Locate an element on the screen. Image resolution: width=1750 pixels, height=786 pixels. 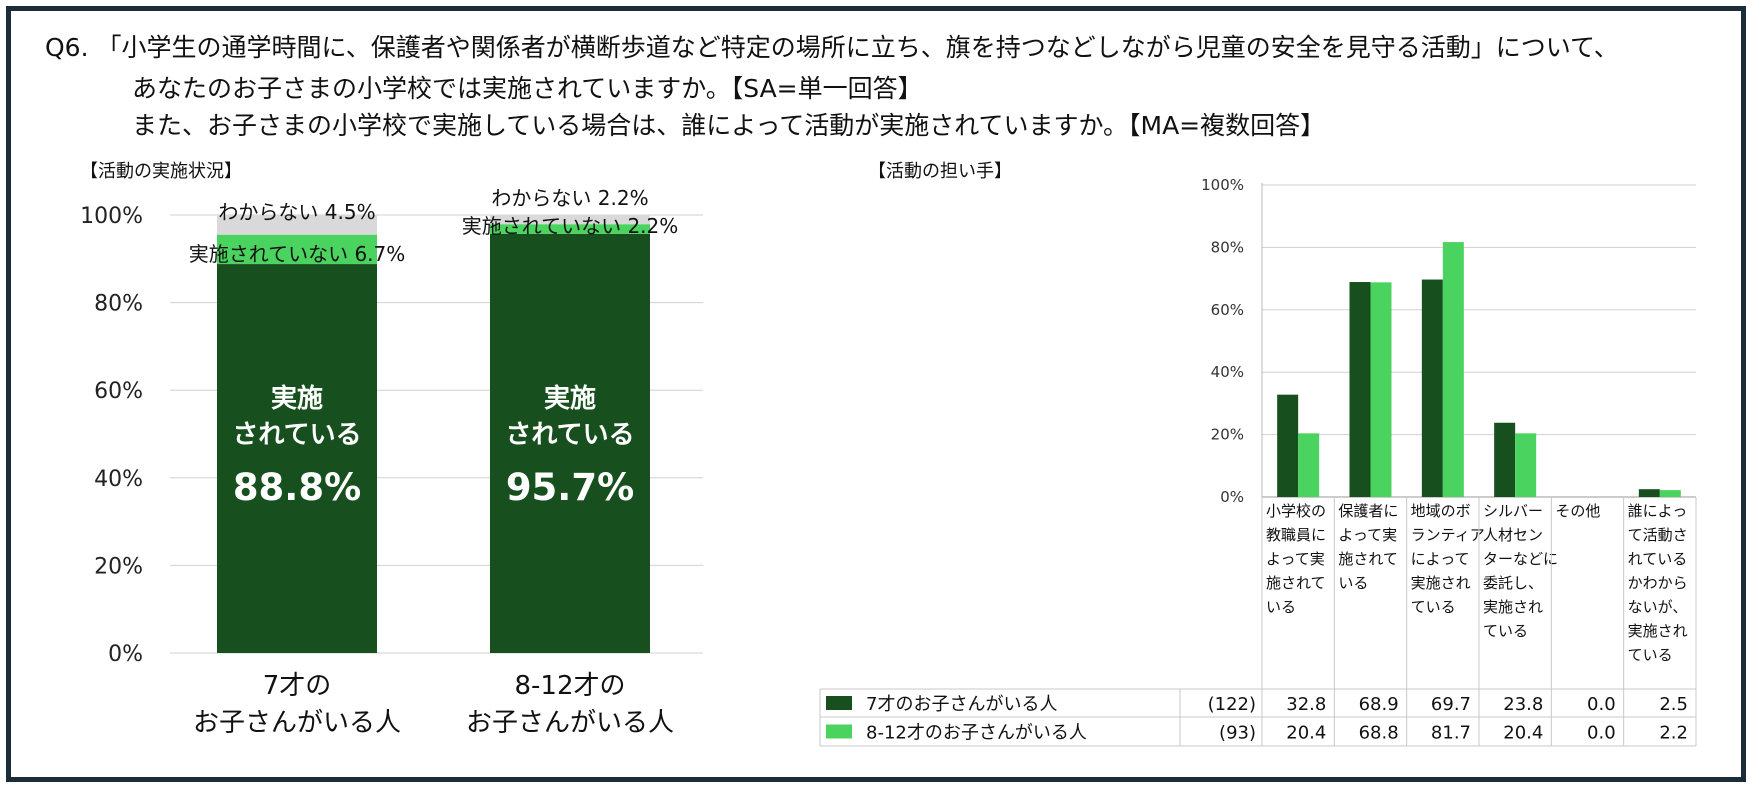
table-value-cell: 68.8 is located at coordinates (1379, 733).